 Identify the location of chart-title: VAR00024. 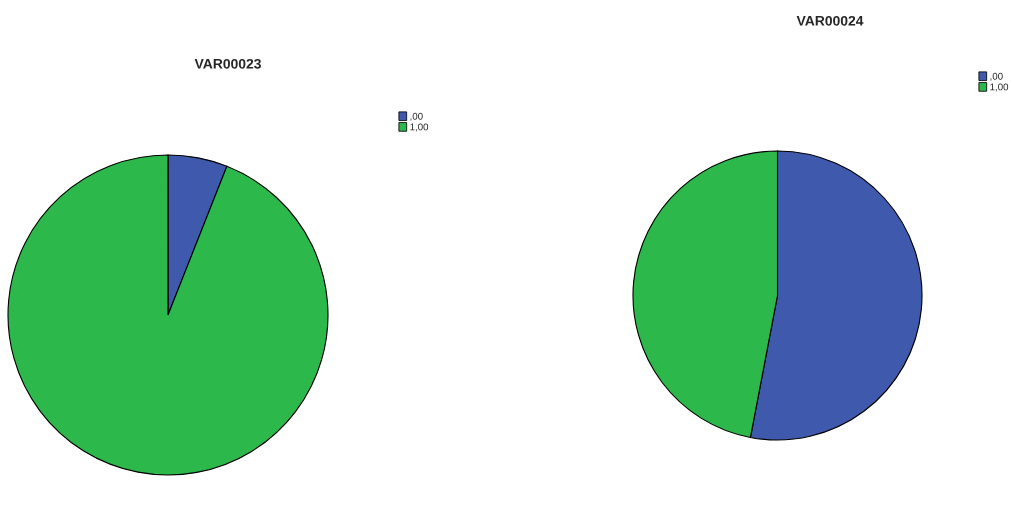
(830, 20).